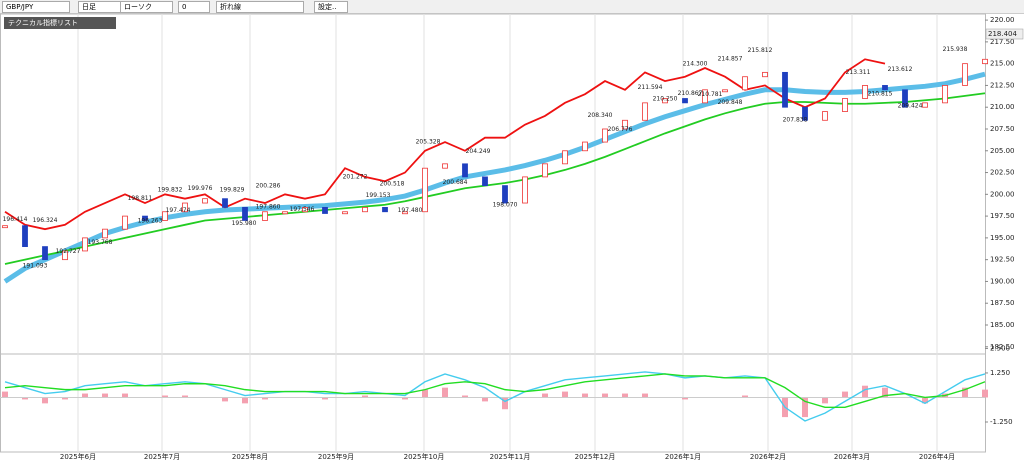 This screenshot has height=464, width=1024. Describe the element at coordinates (665, 99) in the screenshot. I see `price-annotation: 210.250` at that location.